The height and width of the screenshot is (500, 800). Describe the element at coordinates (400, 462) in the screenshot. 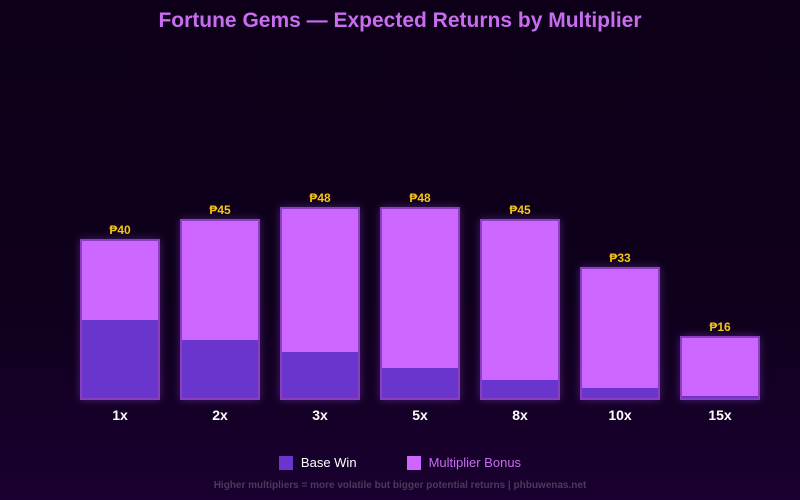

I see `legend: Base Win Multiplier Bonus` at that location.